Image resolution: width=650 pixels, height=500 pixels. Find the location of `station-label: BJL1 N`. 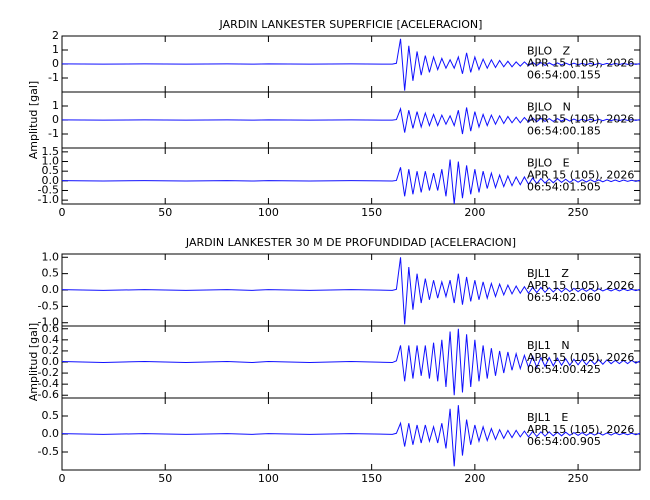

station-label: BJL1 N is located at coordinates (548, 345).